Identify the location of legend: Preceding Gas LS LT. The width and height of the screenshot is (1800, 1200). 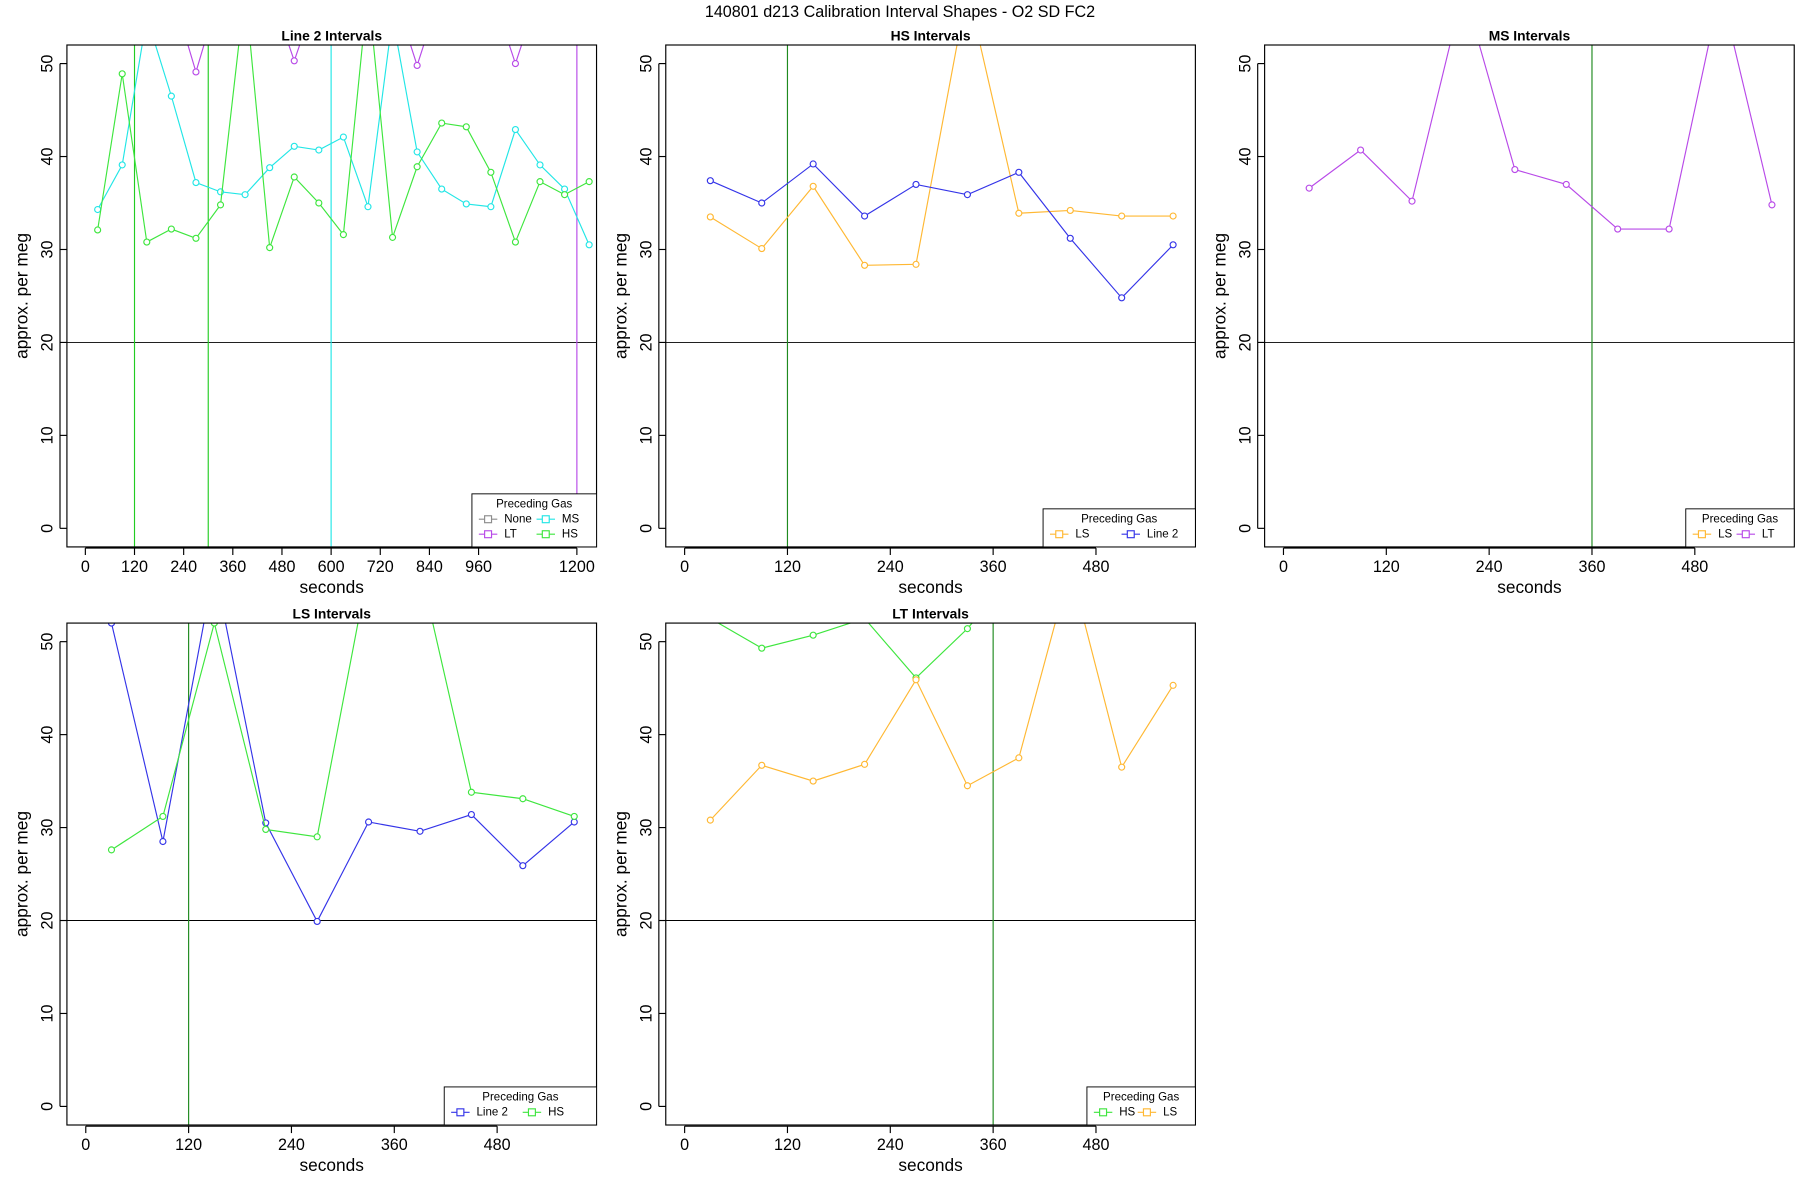
(1740, 528).